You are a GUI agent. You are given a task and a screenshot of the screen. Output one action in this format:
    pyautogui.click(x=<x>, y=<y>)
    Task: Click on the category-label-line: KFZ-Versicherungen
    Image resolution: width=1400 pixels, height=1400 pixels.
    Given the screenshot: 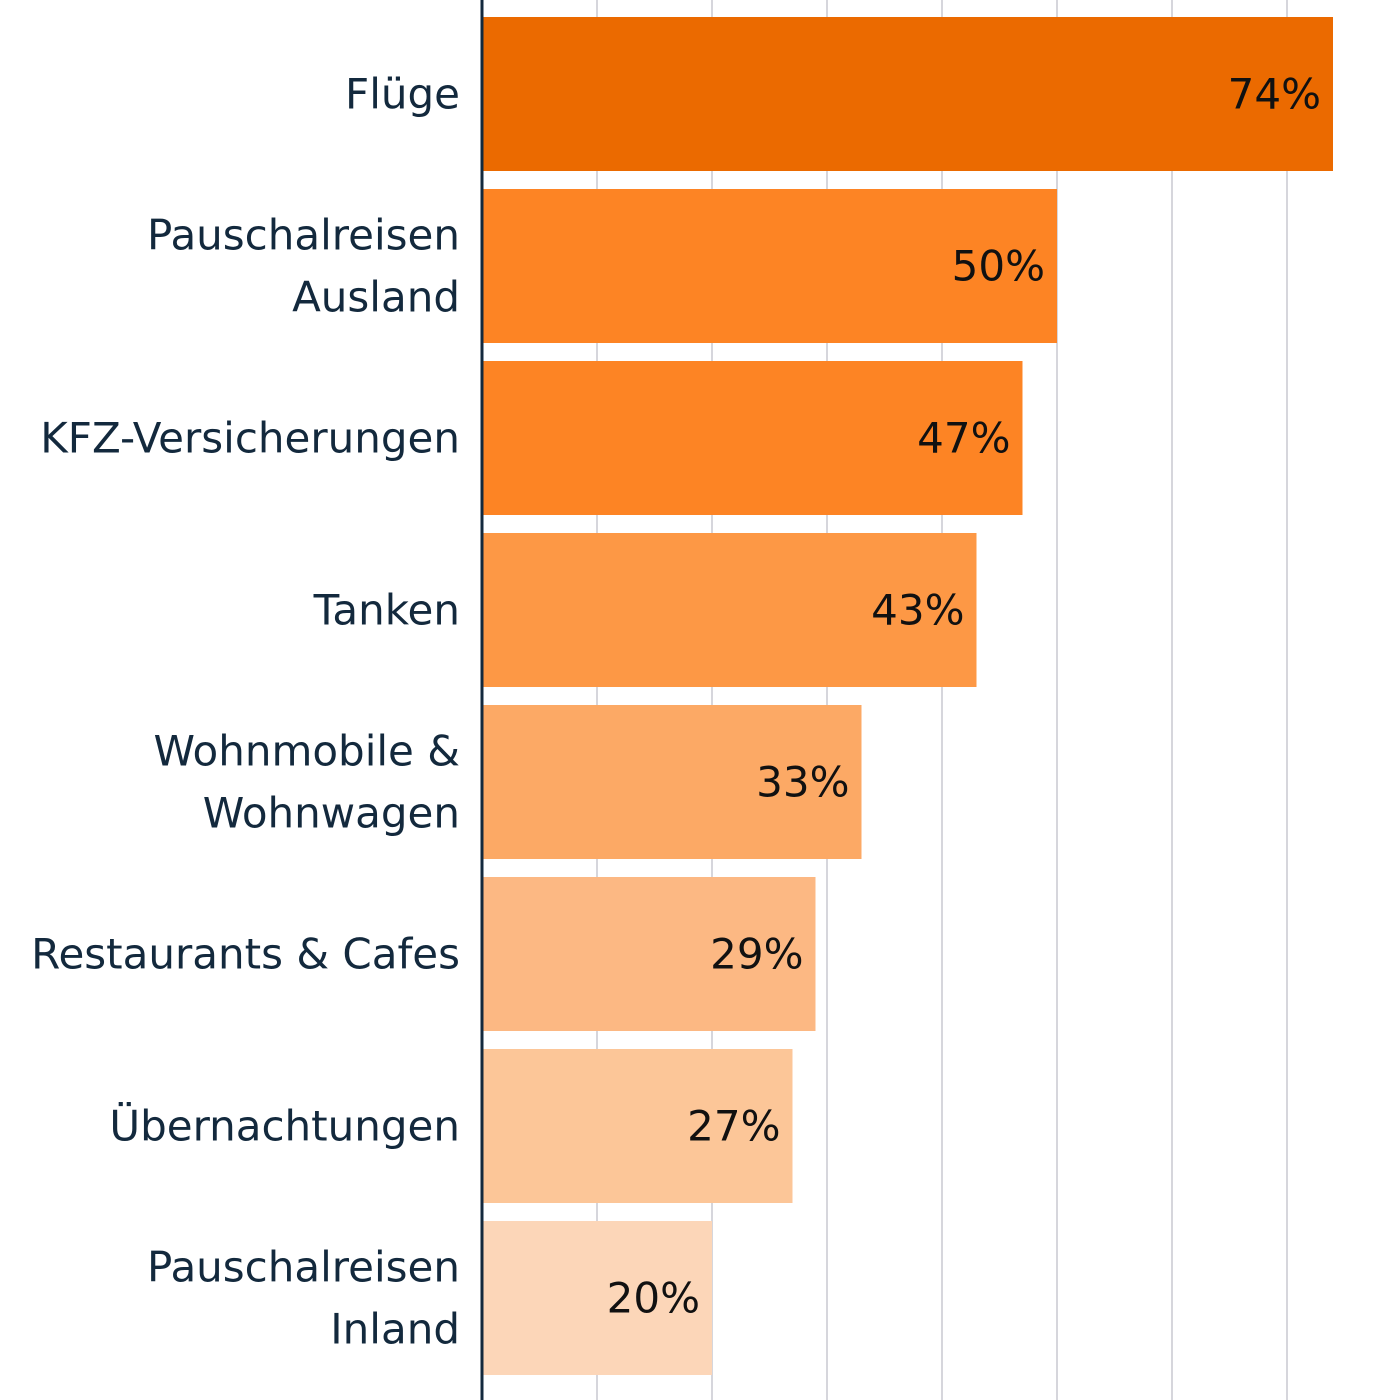 What is the action you would take?
    pyautogui.click(x=250, y=438)
    